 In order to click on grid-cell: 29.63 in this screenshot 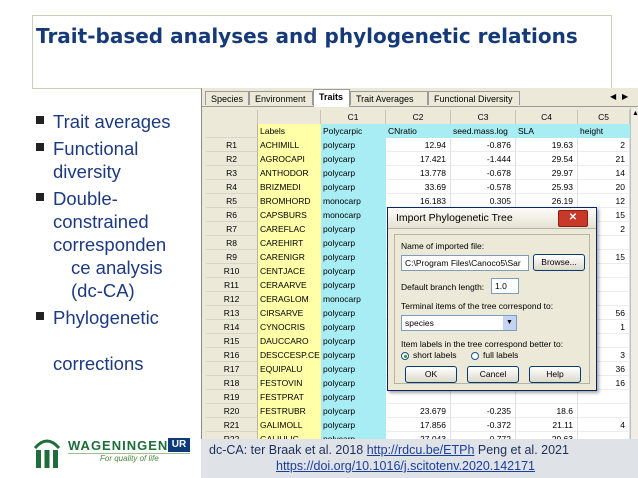, I will do `click(547, 436)`.